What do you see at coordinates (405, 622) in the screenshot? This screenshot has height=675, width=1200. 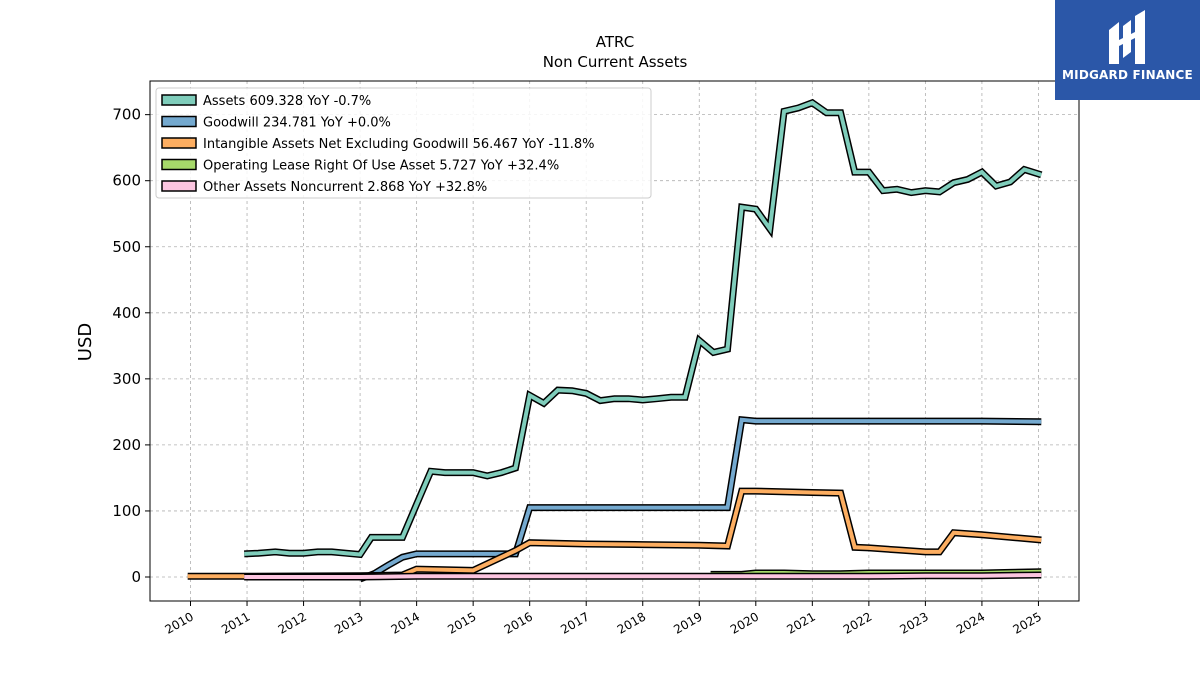 I see `x-tick-label: 2014` at bounding box center [405, 622].